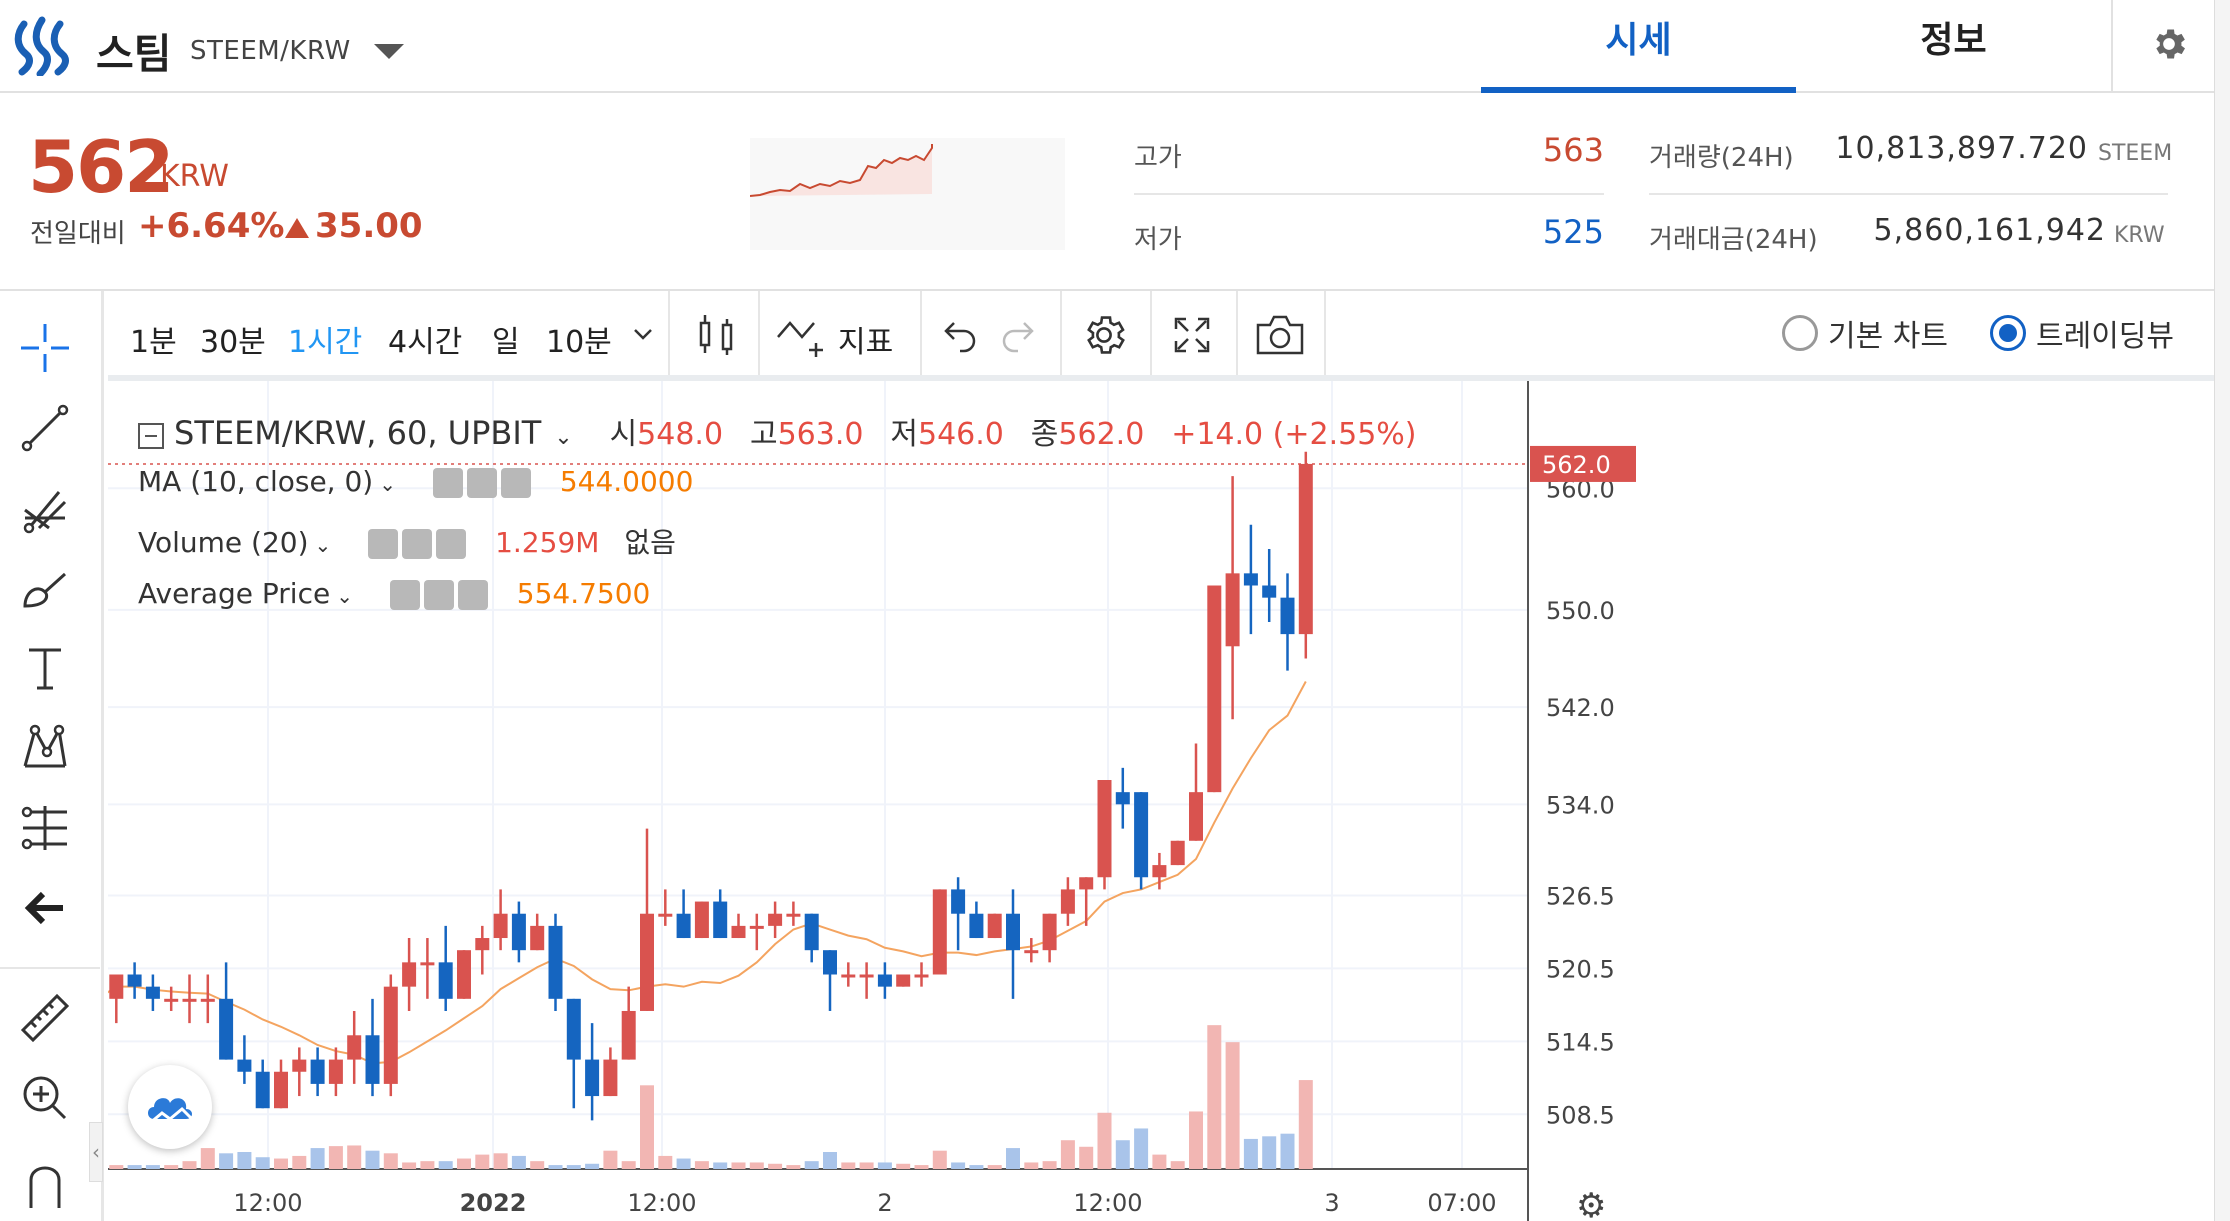  What do you see at coordinates (1101, 434) in the screenshot?
I see `legend-close: 562.0` at bounding box center [1101, 434].